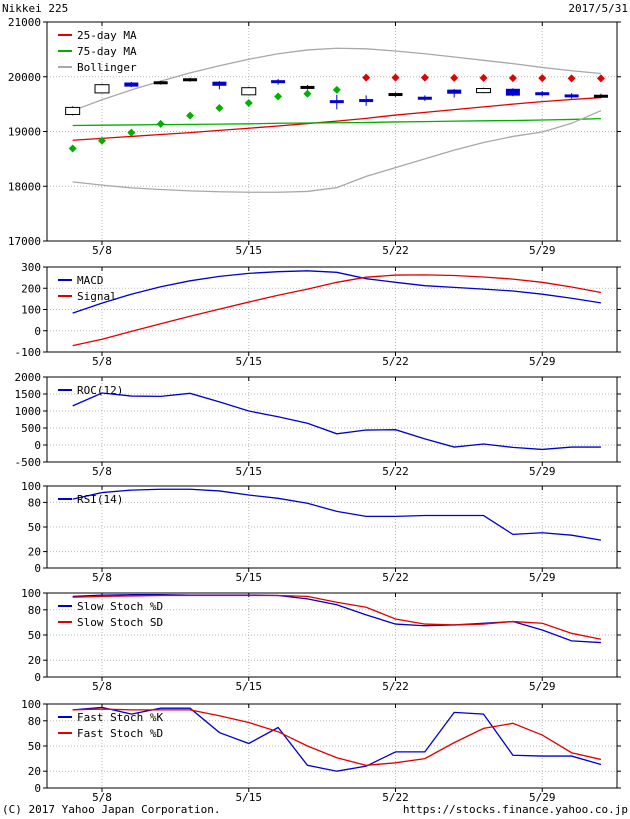  Describe the element at coordinates (111, 809) in the screenshot. I see `copyright-notice: (C) 2017 Yahoo Japan Corporation.` at that location.